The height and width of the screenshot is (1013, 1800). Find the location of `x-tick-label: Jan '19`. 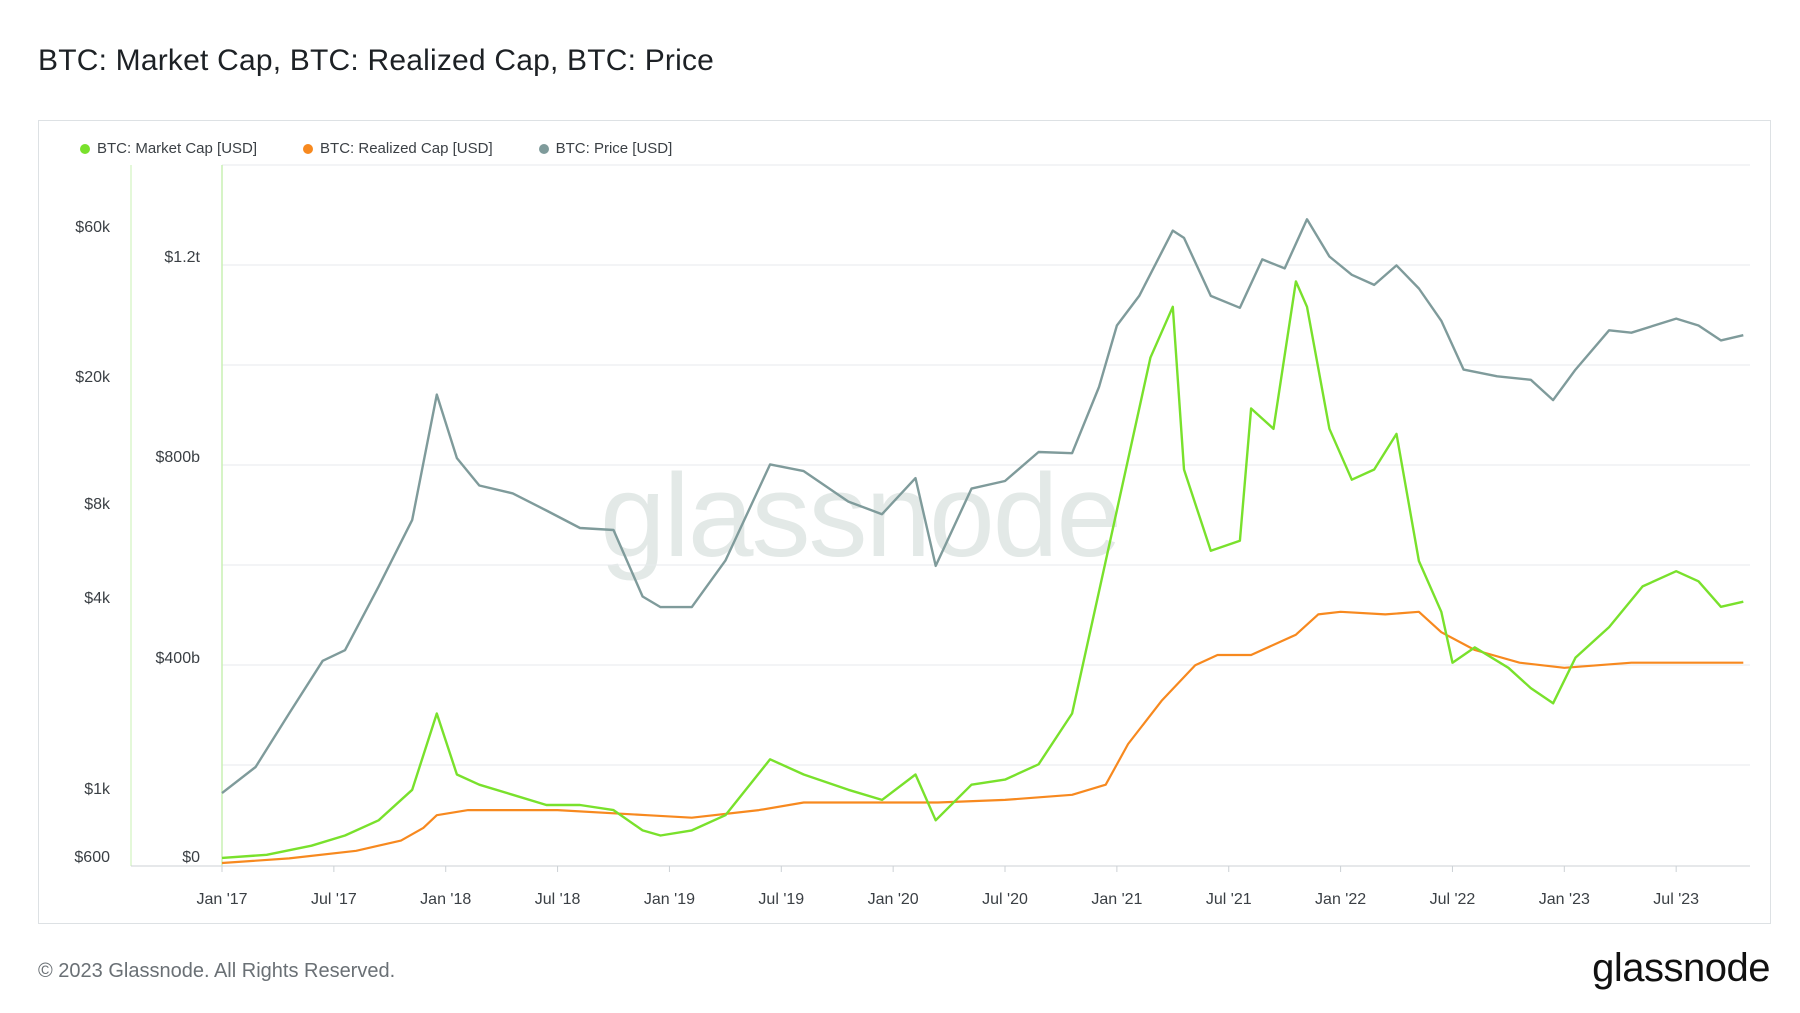

x-tick-label: Jan '19 is located at coordinates (669, 899).